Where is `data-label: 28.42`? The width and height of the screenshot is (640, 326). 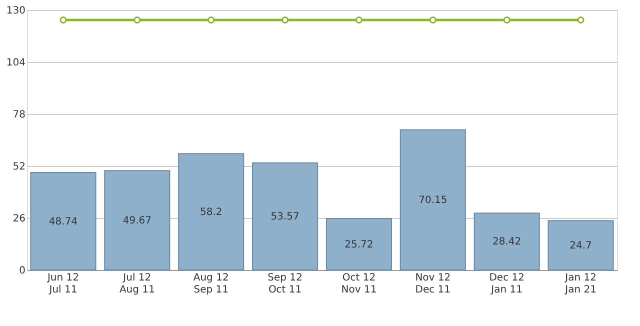 data-label: 28.42 is located at coordinates (507, 242).